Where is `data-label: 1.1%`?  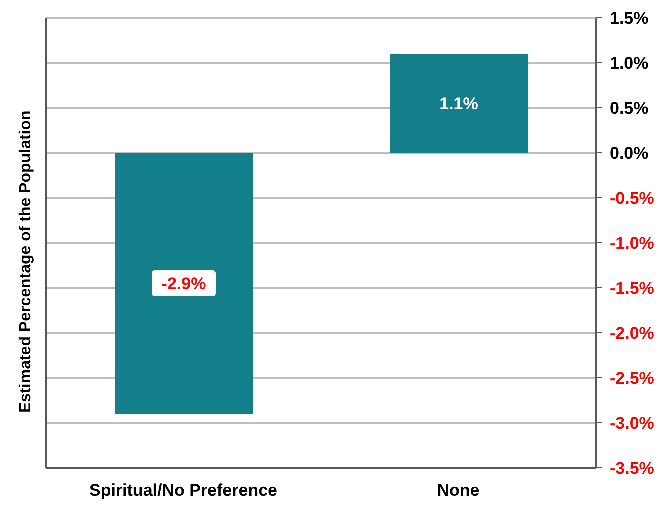
data-label: 1.1% is located at coordinates (459, 104).